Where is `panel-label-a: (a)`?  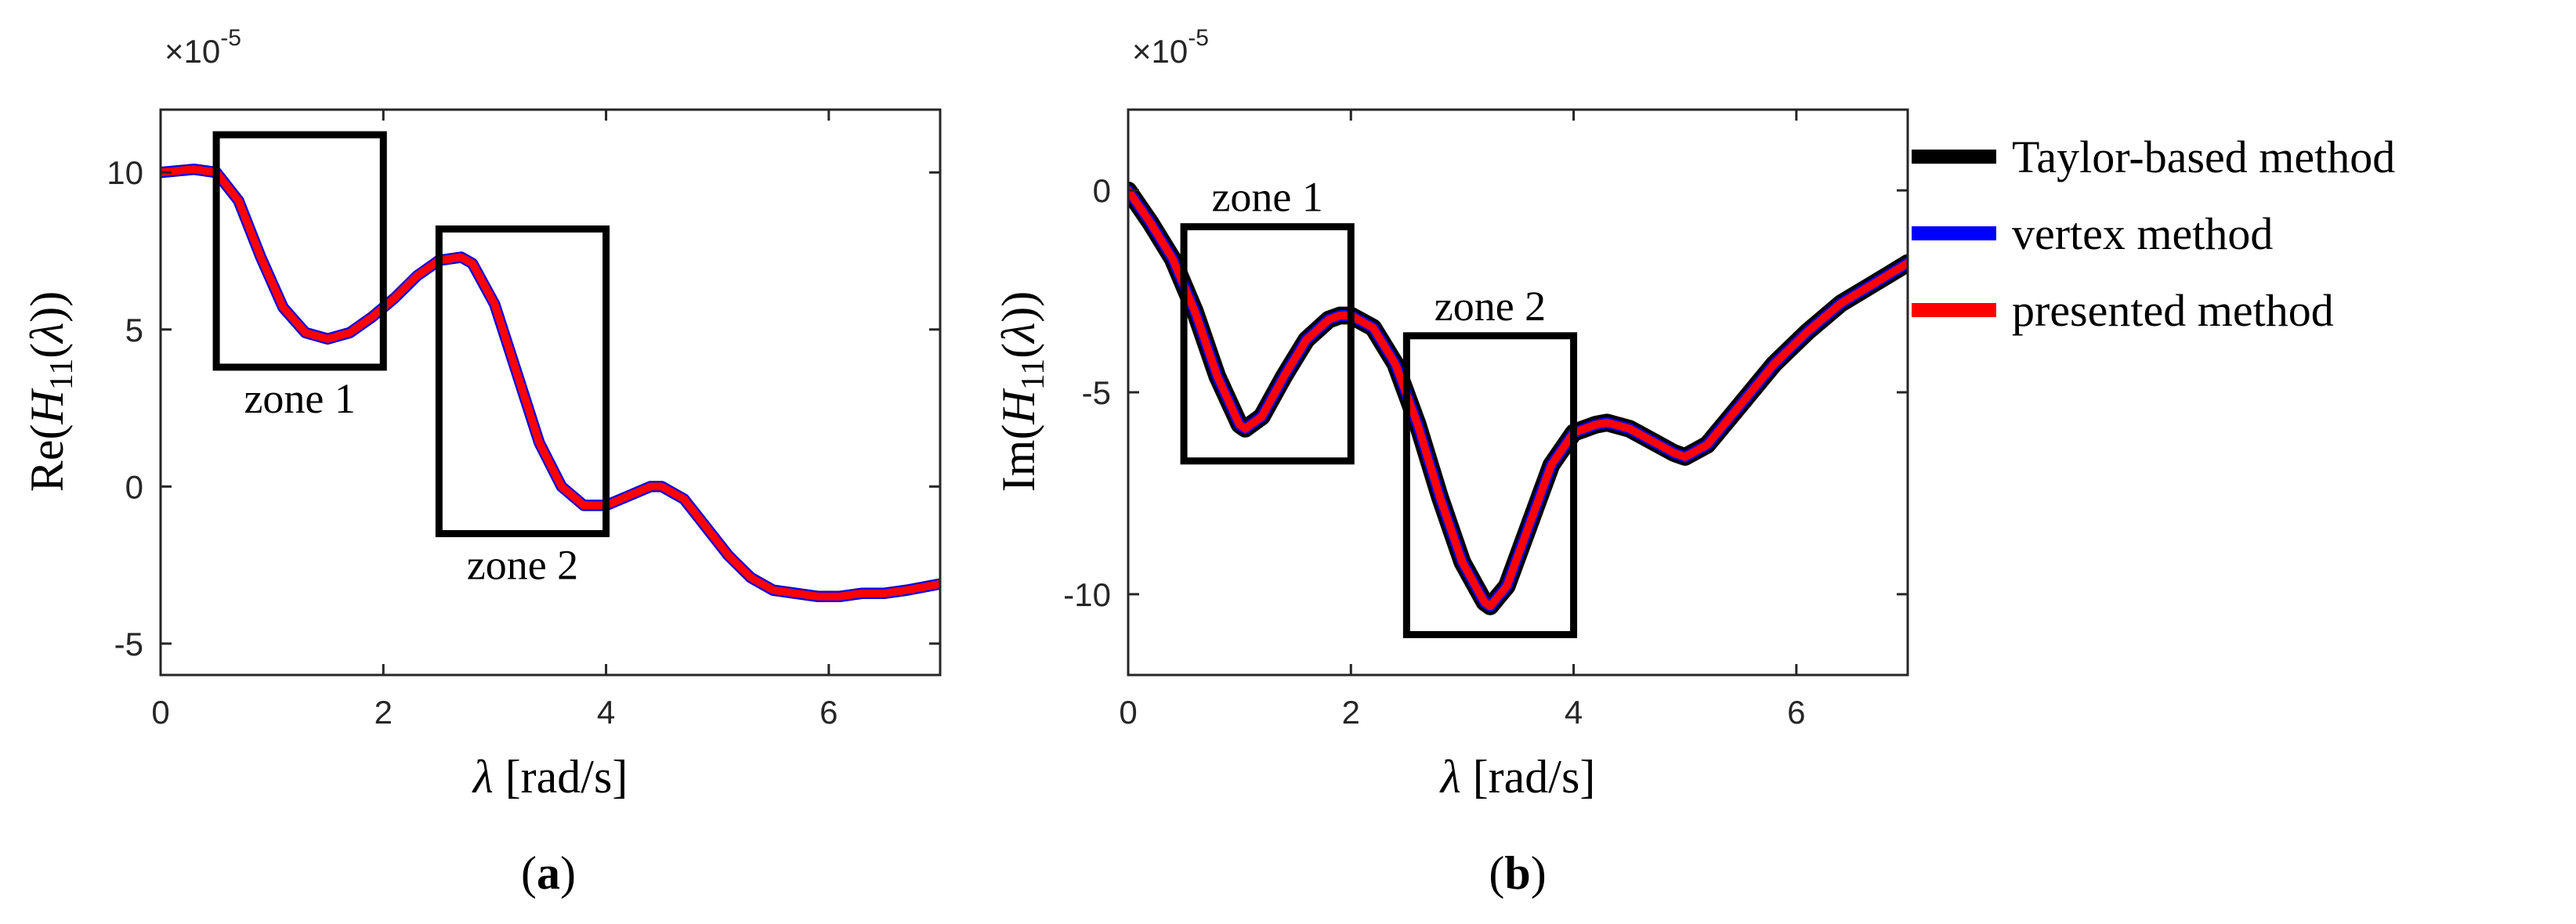 panel-label-a: (a) is located at coordinates (549, 873).